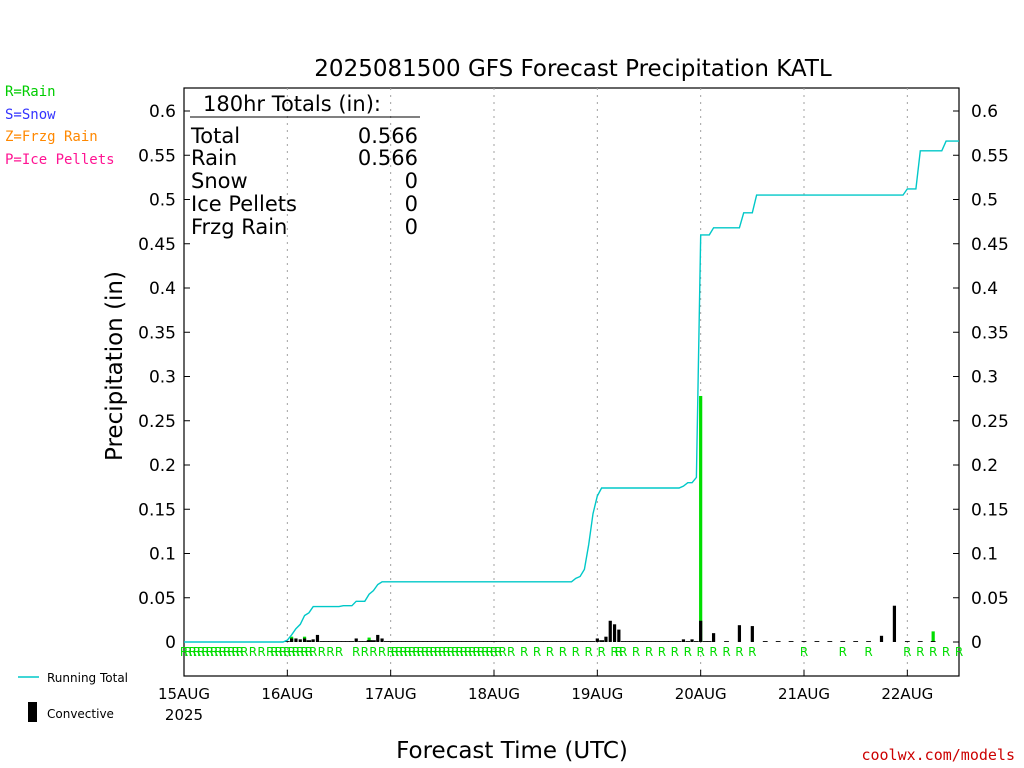 The image size is (1024, 768). What do you see at coordinates (162, 201) in the screenshot?
I see `y-tick-label: 0.5` at bounding box center [162, 201].